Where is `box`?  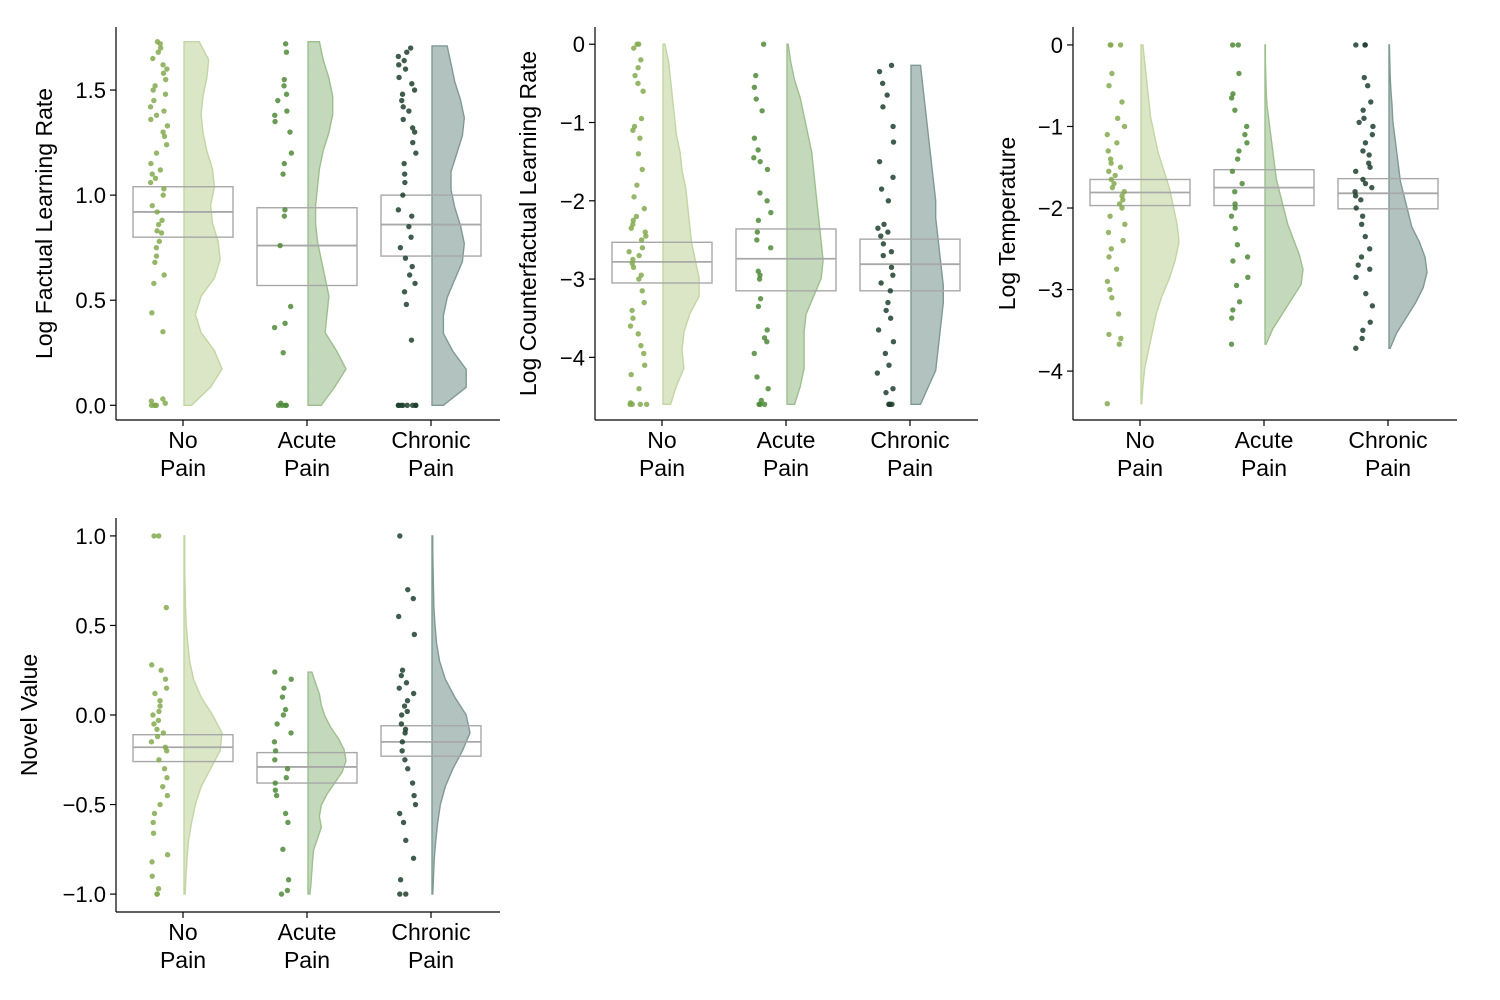 box is located at coordinates (786, 260).